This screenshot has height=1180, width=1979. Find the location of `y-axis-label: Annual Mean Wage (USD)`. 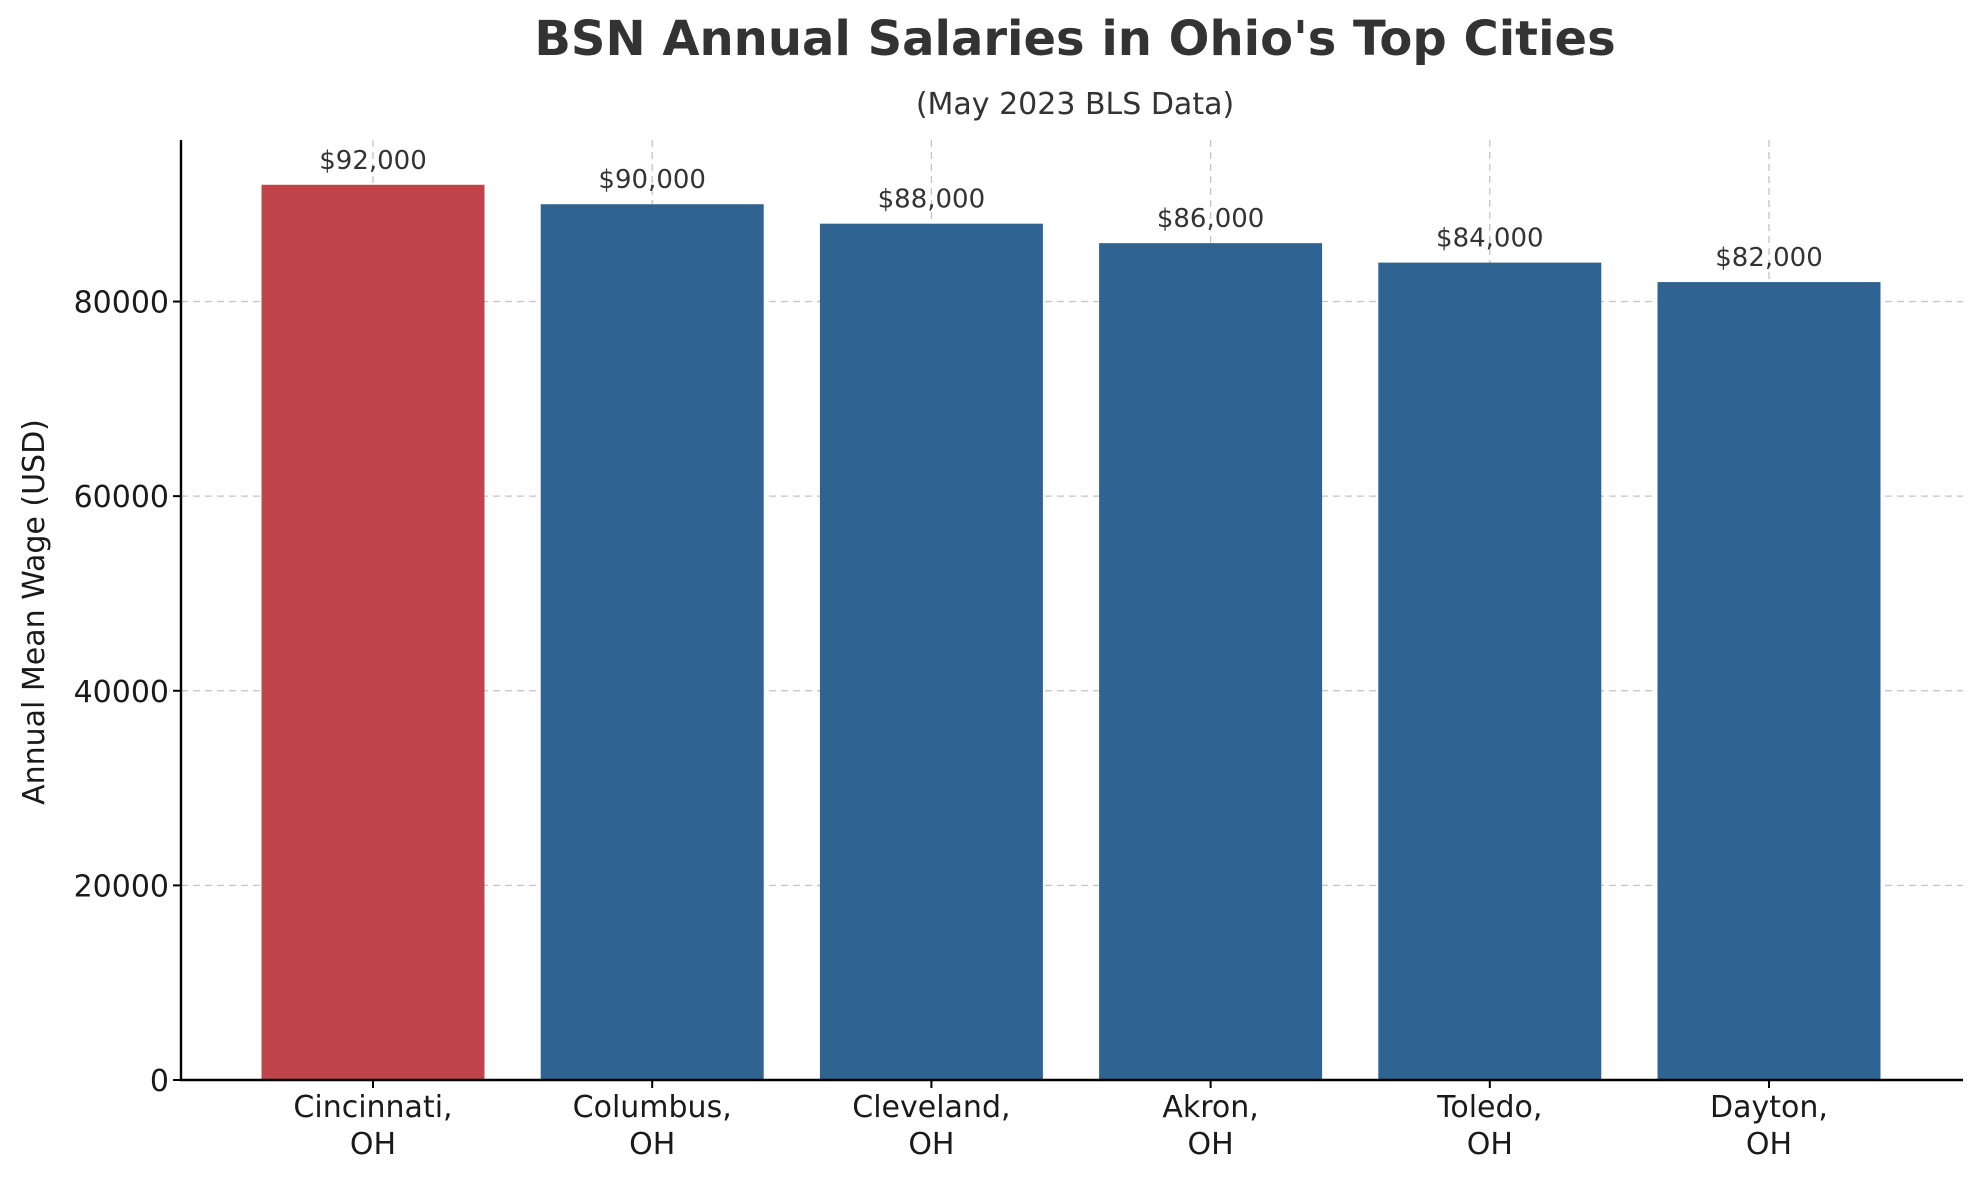

y-axis-label: Annual Mean Wage (USD) is located at coordinates (34, 612).